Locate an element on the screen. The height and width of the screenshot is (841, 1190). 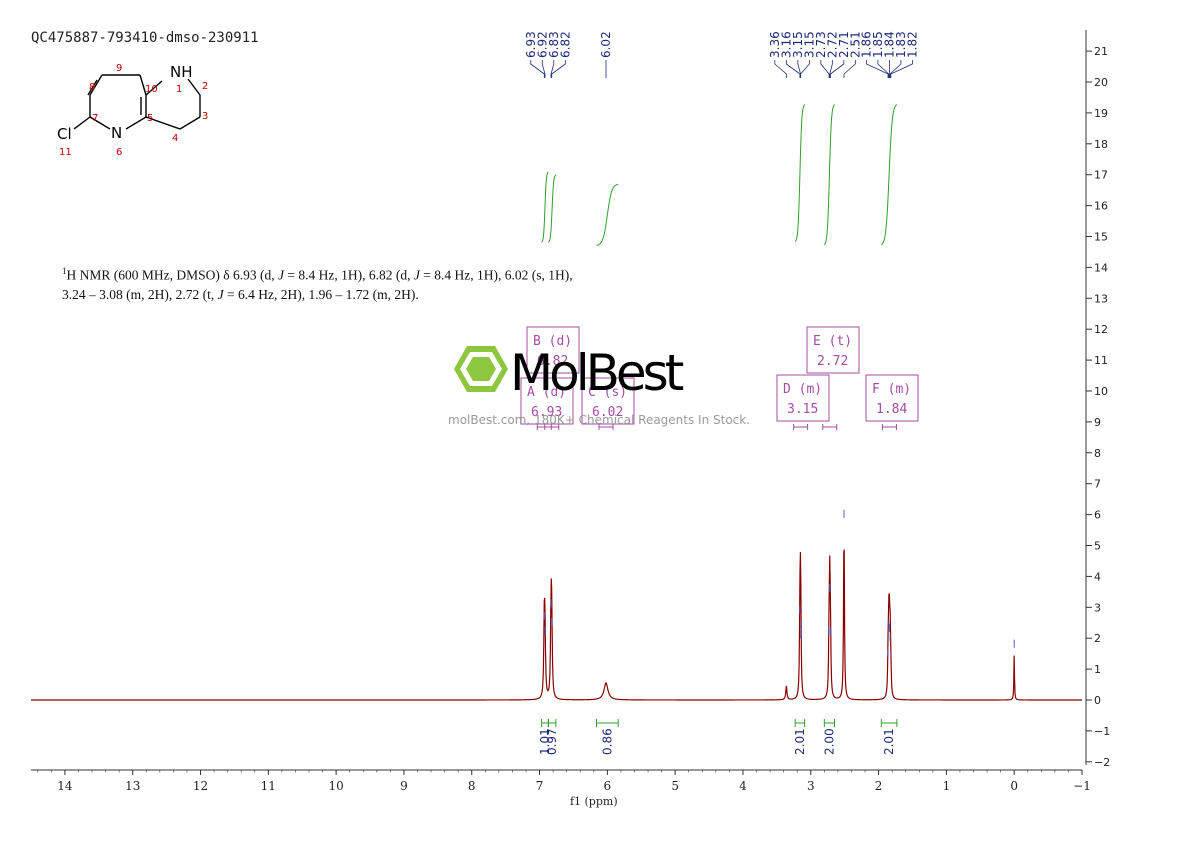
peak-label: 6.93 is located at coordinates (531, 44).